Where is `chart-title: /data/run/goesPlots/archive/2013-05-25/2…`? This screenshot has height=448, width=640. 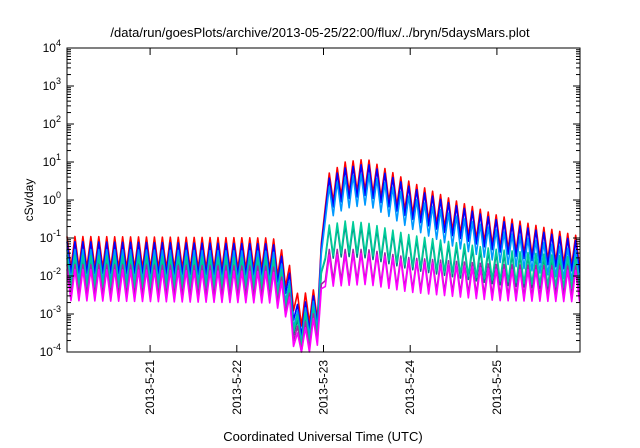 chart-title: /data/run/goesPlots/archive/2013-05-25/2… is located at coordinates (320, 32).